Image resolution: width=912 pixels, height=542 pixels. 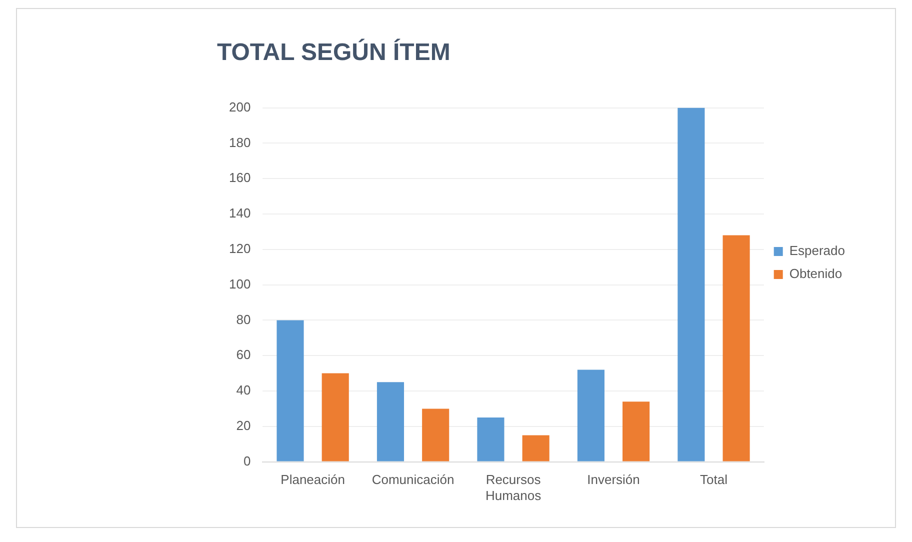 I want to click on y-tick-label: 160, so click(x=239, y=178).